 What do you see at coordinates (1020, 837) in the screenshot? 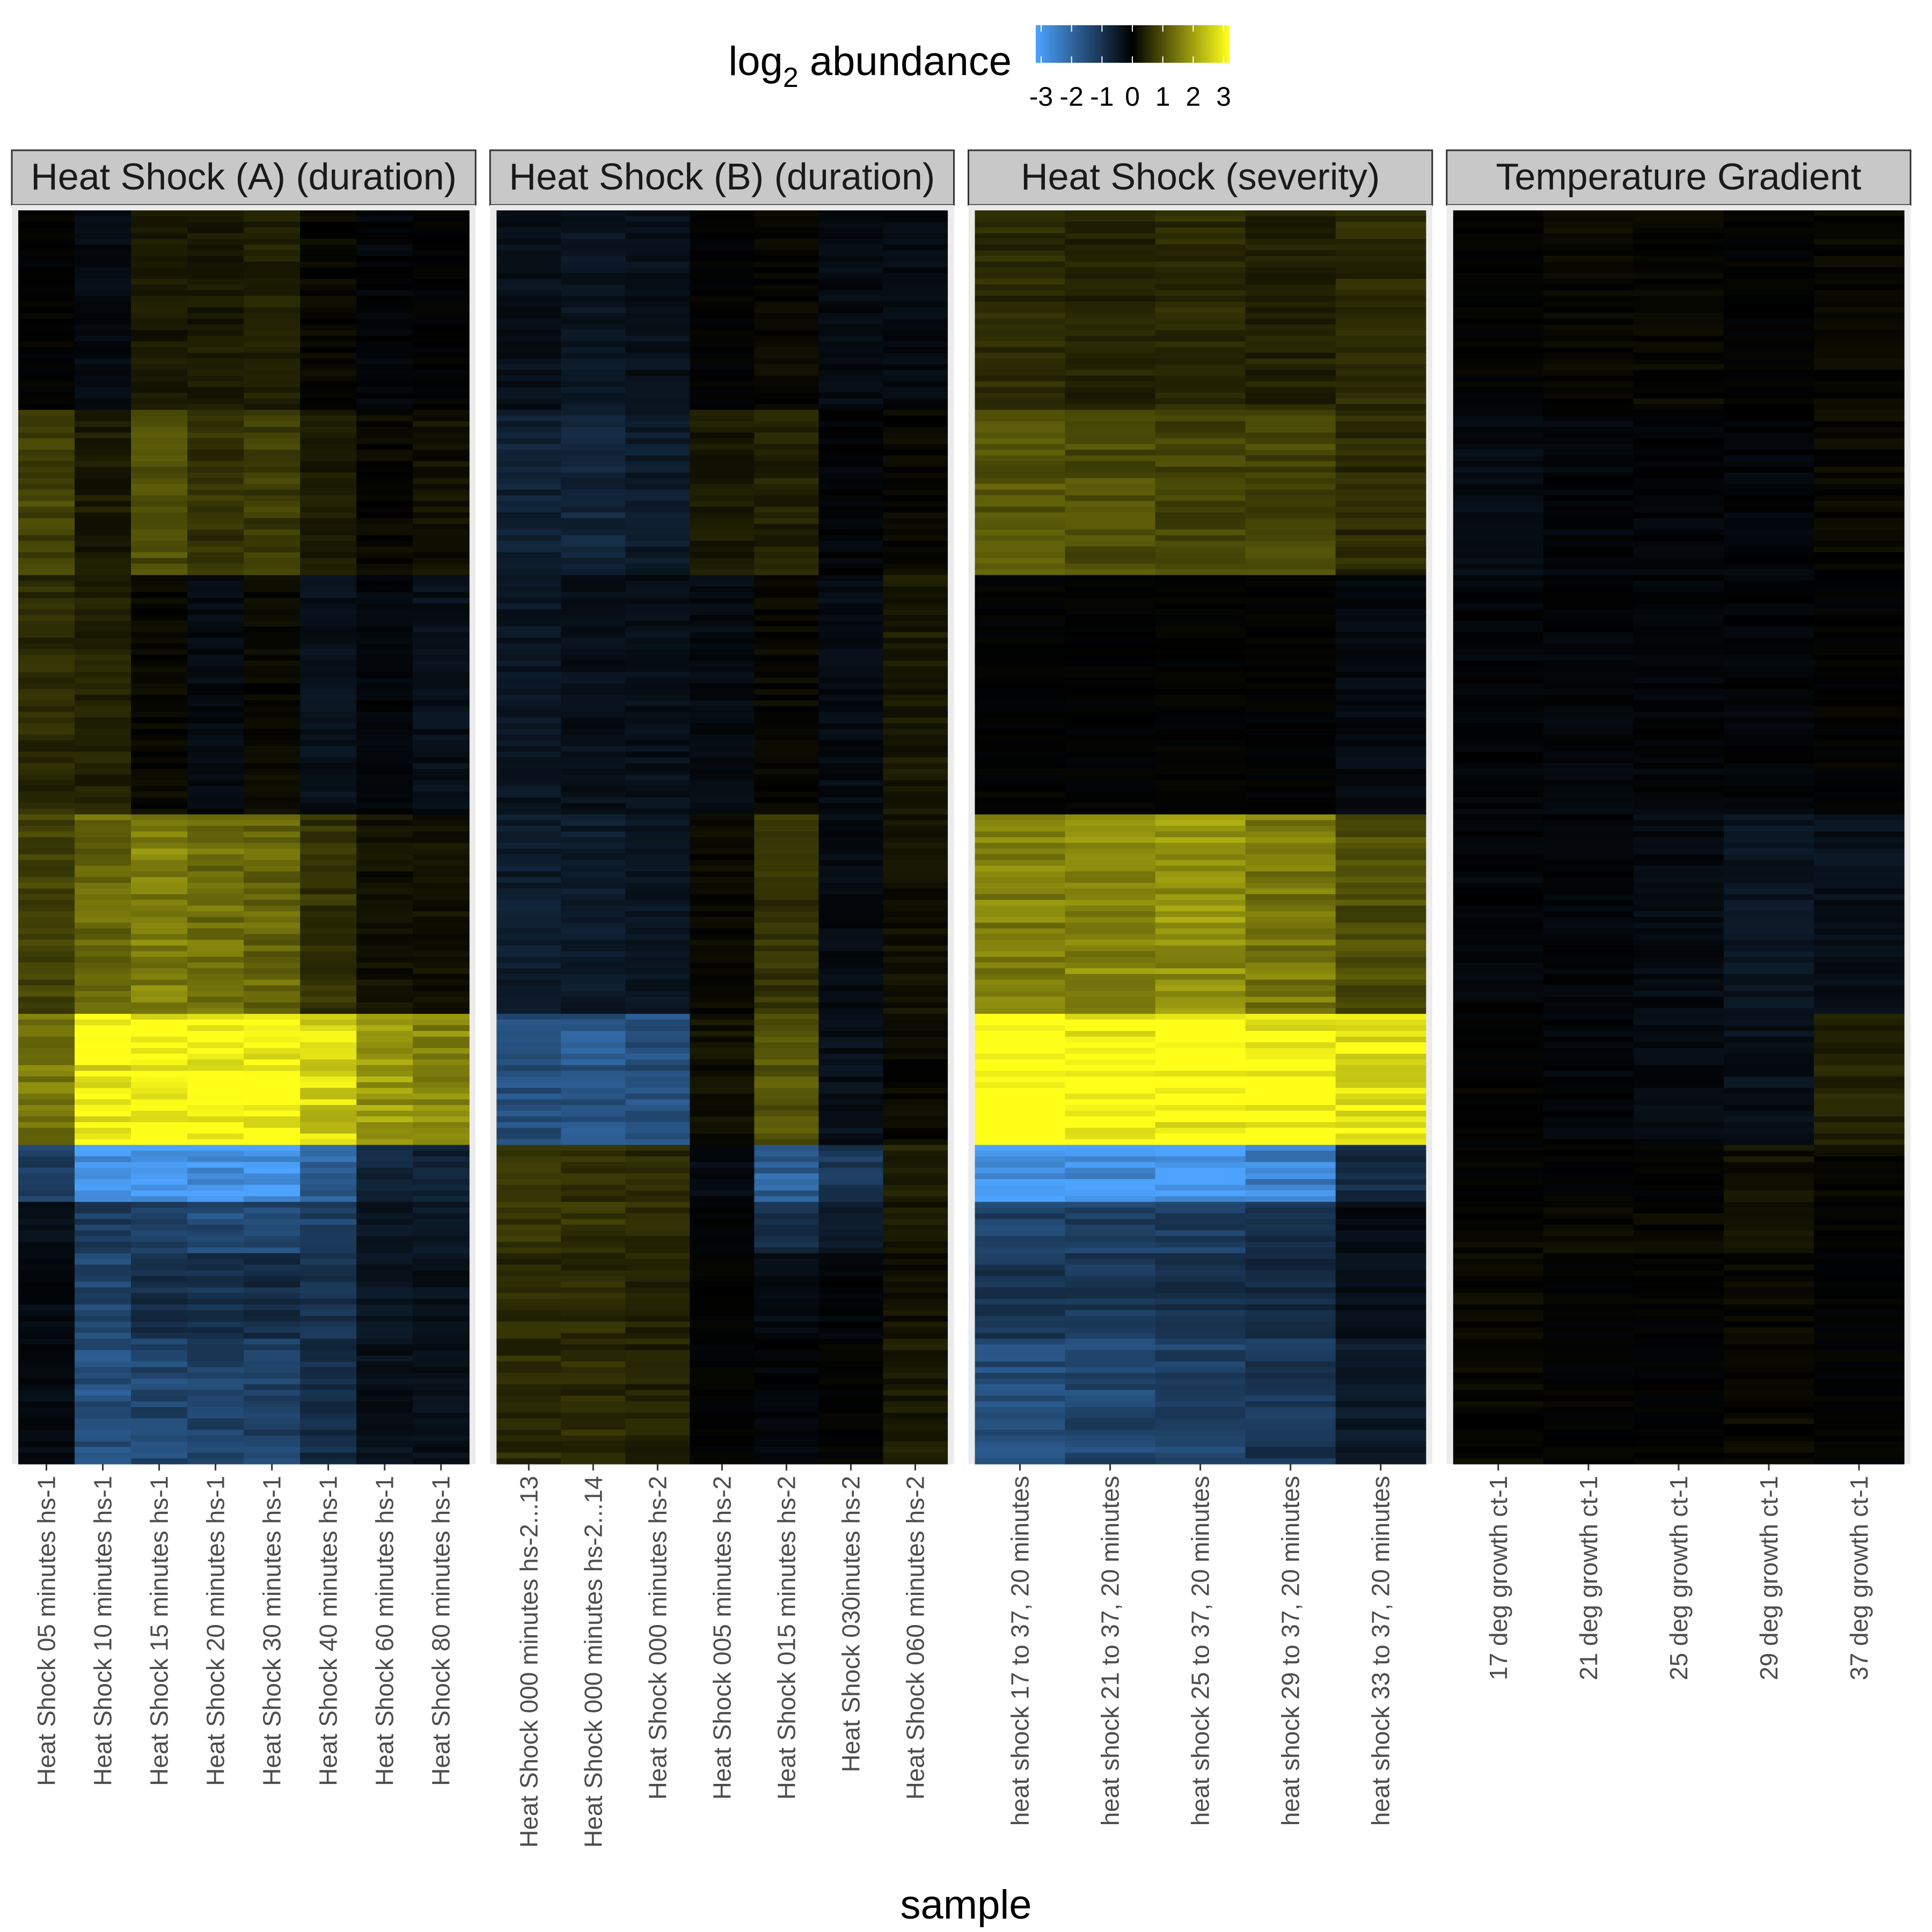
I see `heatmap-column` at bounding box center [1020, 837].